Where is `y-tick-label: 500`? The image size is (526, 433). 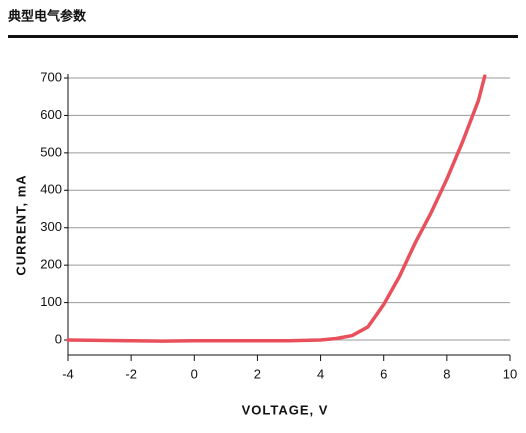
y-tick-label: 500 is located at coordinates (51, 151).